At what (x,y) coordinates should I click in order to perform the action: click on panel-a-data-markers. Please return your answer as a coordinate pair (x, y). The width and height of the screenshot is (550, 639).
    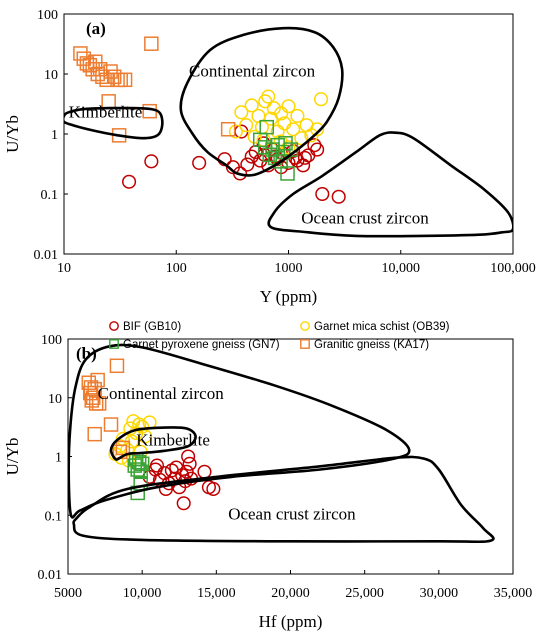
    Looking at the image, I should click on (209, 120).